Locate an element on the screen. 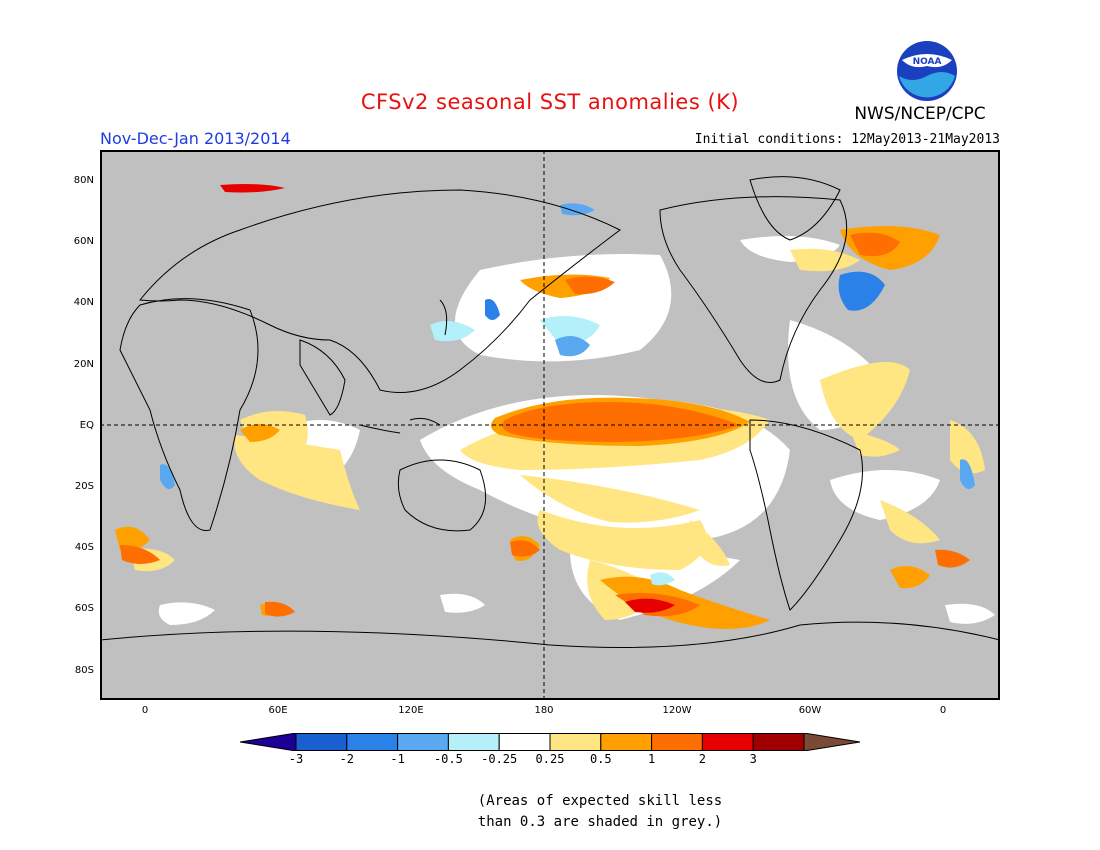 This screenshot has width=1100, height=850. noaa-logo: NOAA is located at coordinates (927, 71).